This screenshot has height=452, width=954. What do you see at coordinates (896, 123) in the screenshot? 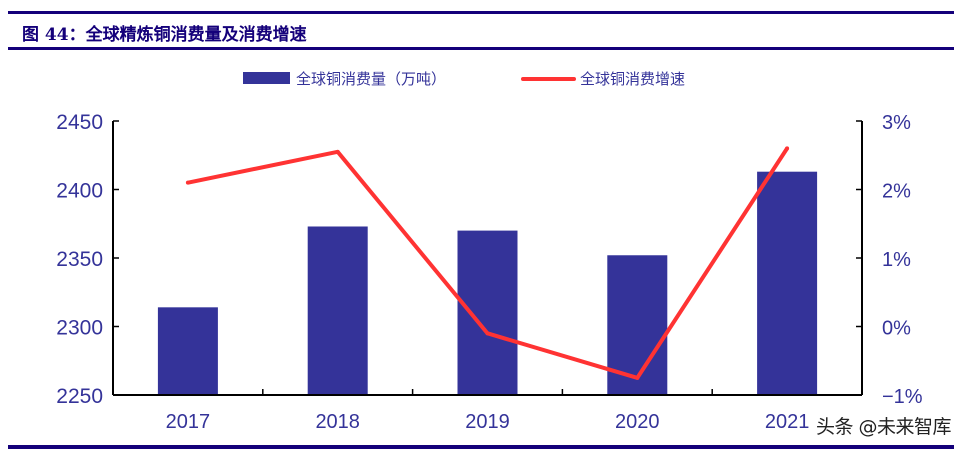
I see `right-tick-label: 3%` at bounding box center [896, 123].